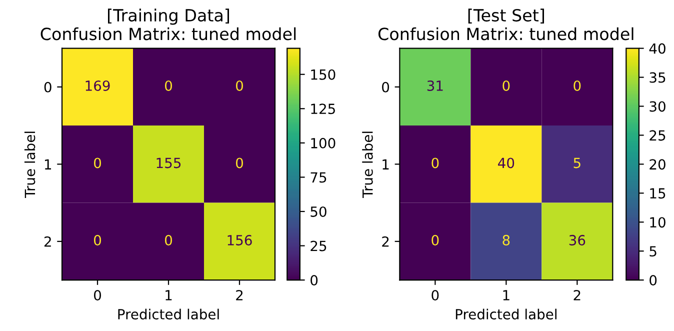 The image size is (674, 331). I want to click on color-bar-label: 100, so click(323, 143).